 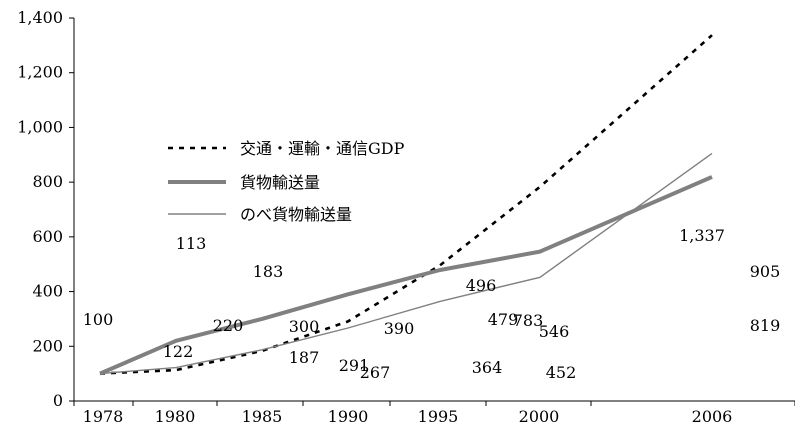 What do you see at coordinates (228, 325) in the screenshot?
I see `freight-data-label: 220` at bounding box center [228, 325].